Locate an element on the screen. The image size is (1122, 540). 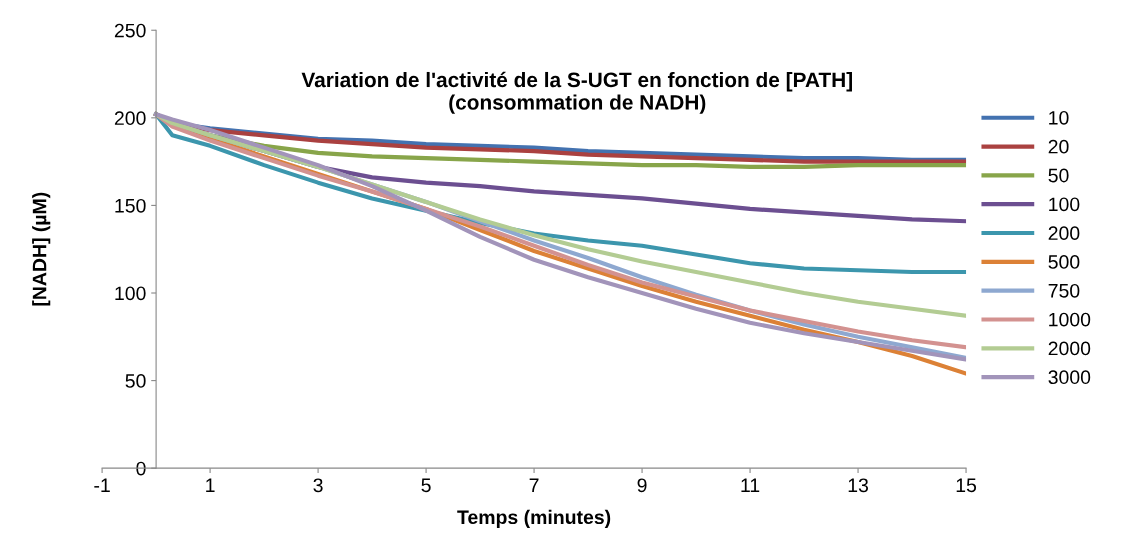
y-tick-label: 0 is located at coordinates (141, 468).